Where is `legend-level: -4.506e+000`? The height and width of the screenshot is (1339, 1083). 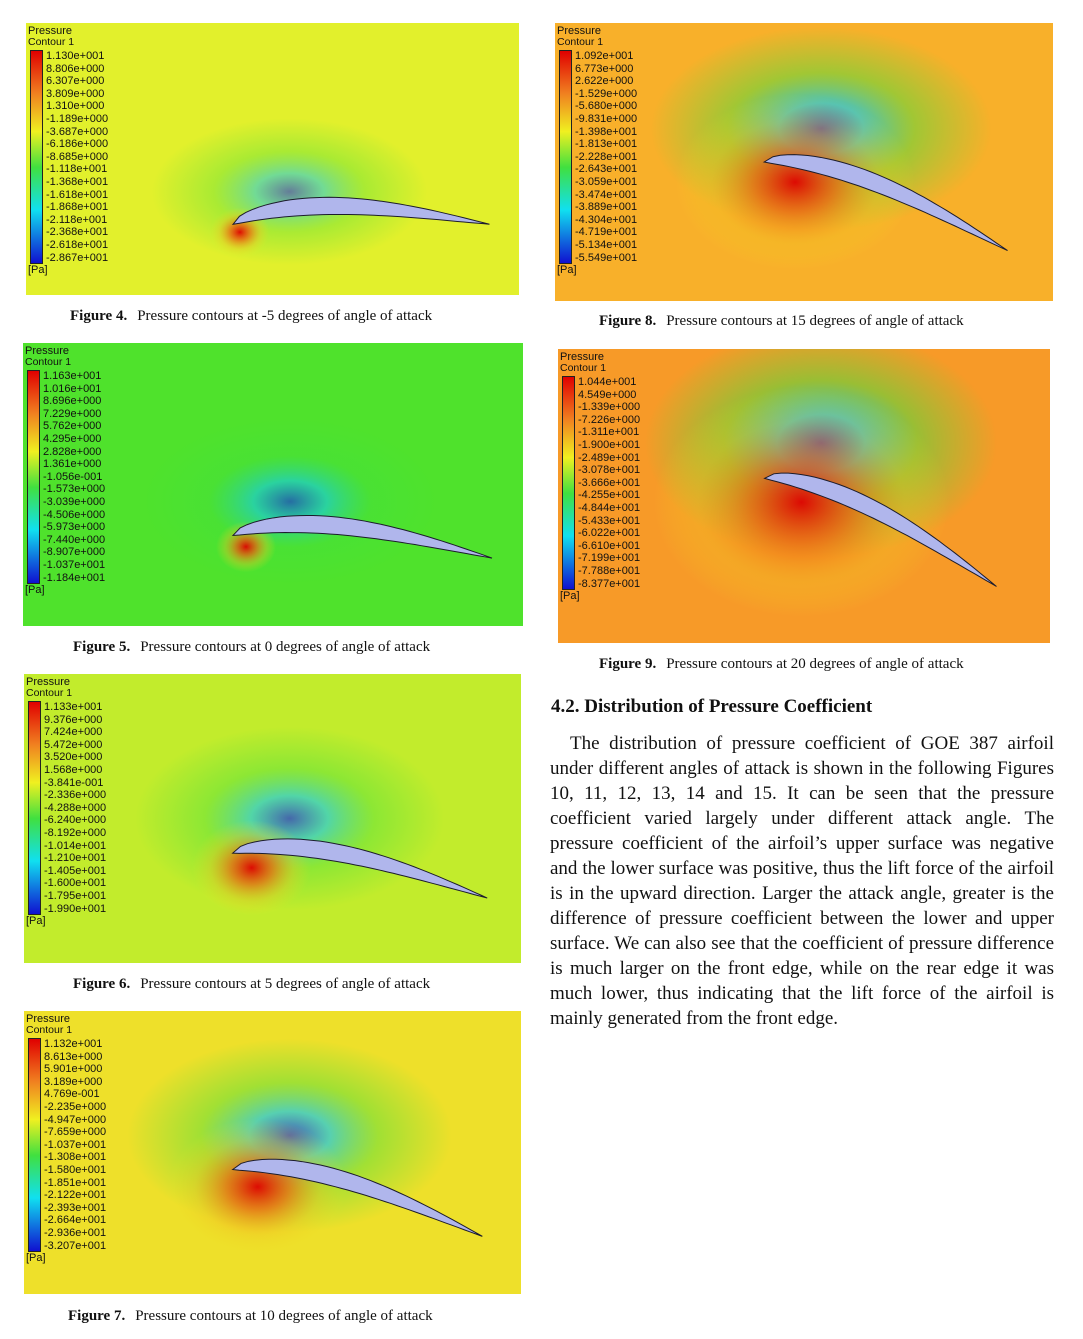 legend-level: -4.506e+000 is located at coordinates (74, 514).